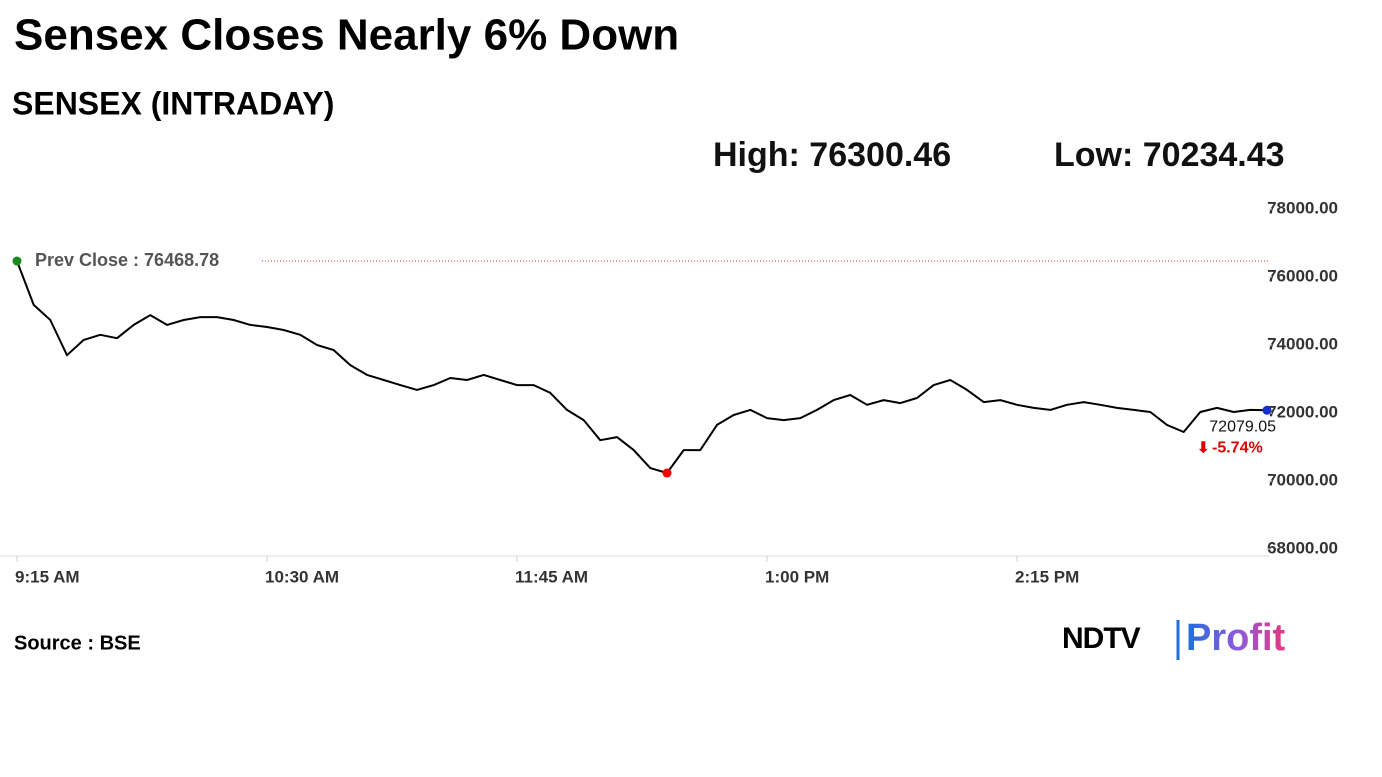 The image size is (1382, 777). Describe the element at coordinates (1242, 427) in the screenshot. I see `last-value-label: 72079.05` at that location.